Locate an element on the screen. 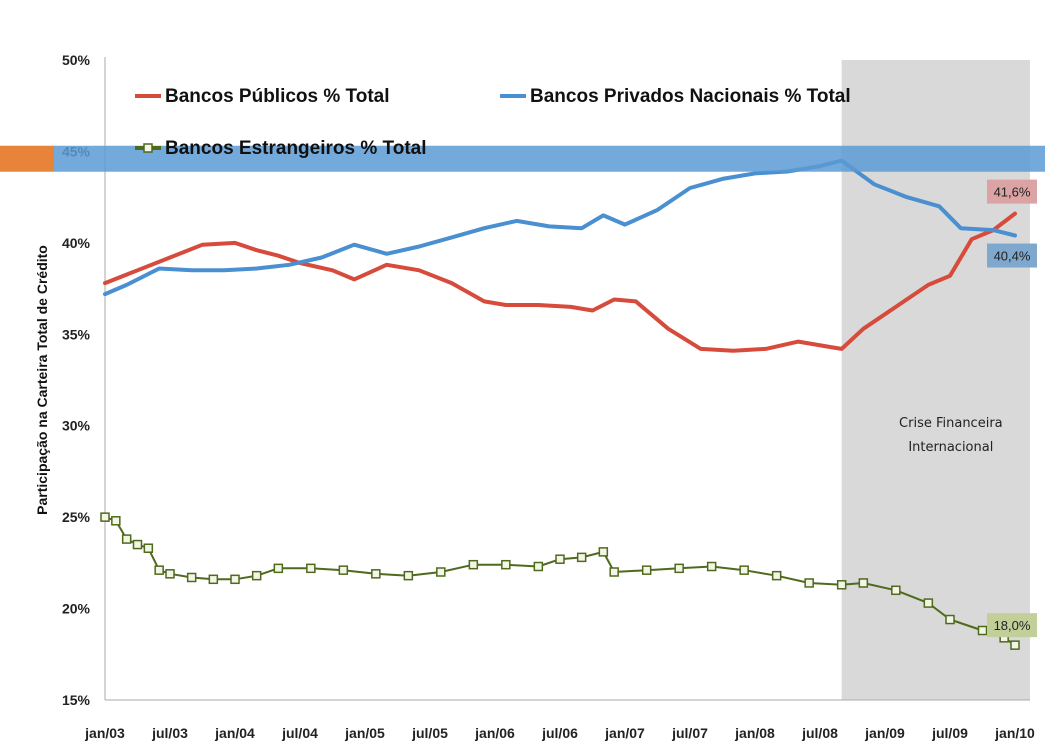 The width and height of the screenshot is (1045, 756). x-tick-label: jul/06 is located at coordinates (559, 733).